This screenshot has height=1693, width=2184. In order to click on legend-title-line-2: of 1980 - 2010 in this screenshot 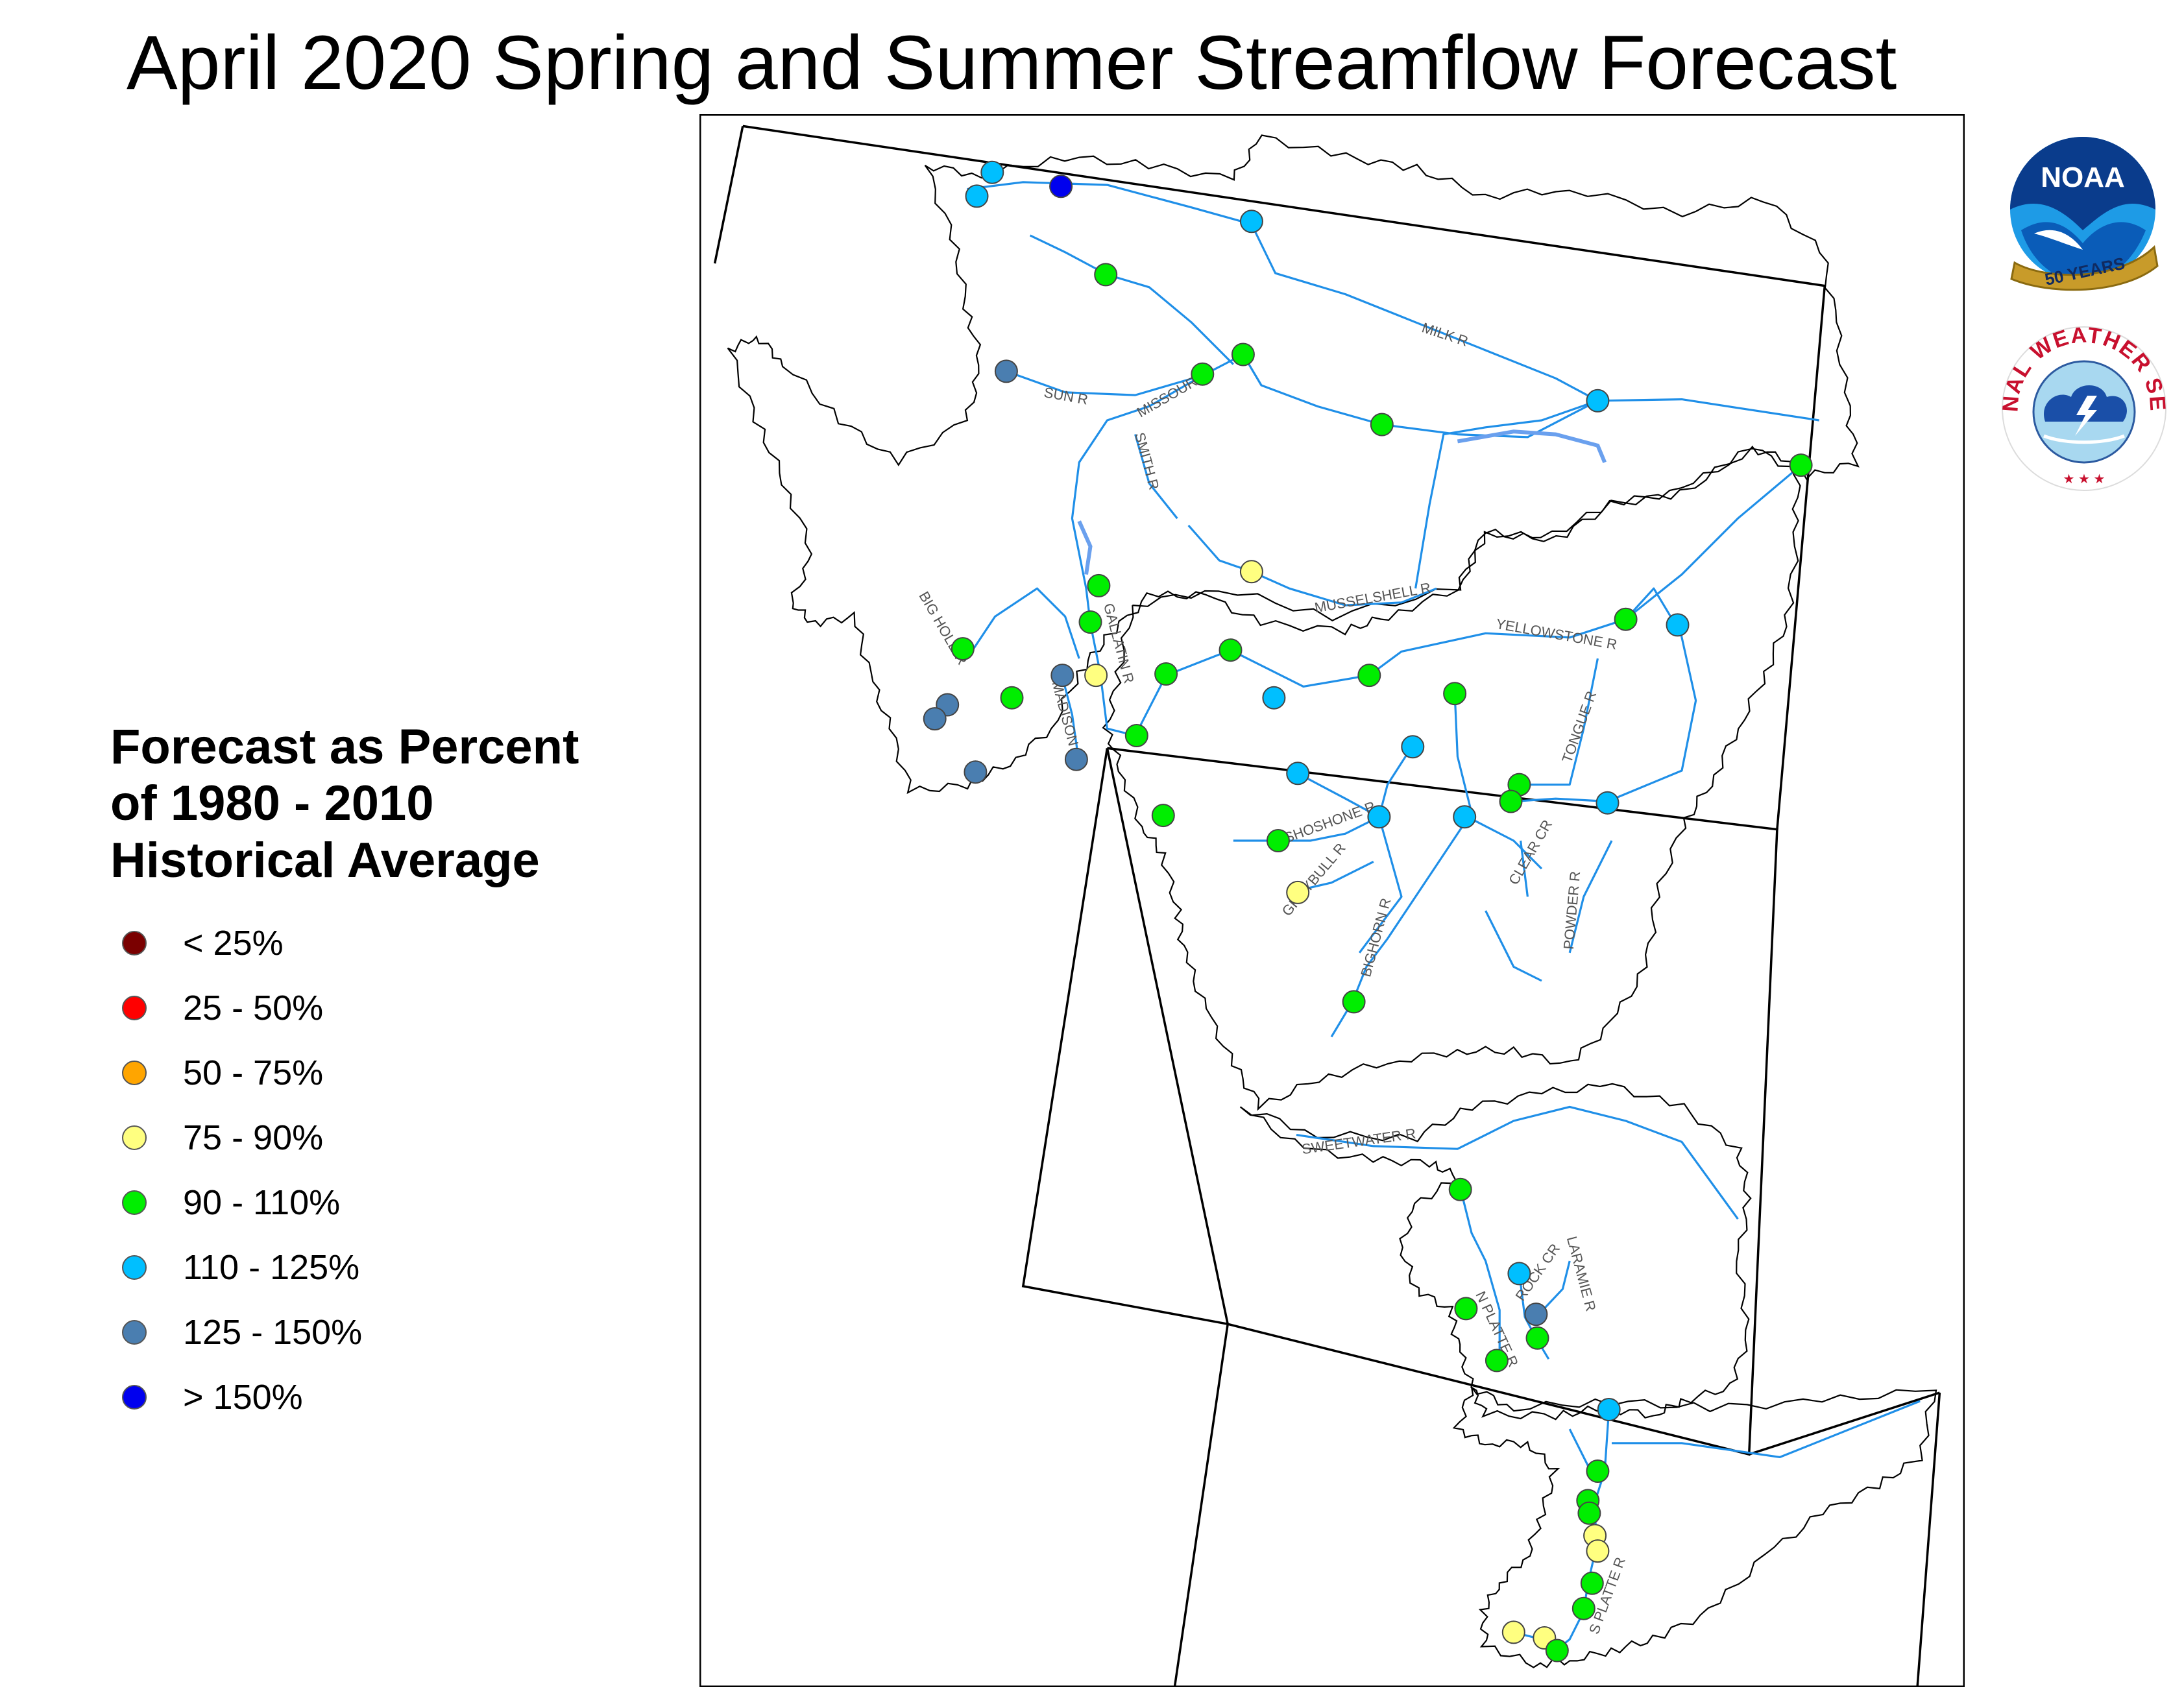, I will do `click(272, 804)`.